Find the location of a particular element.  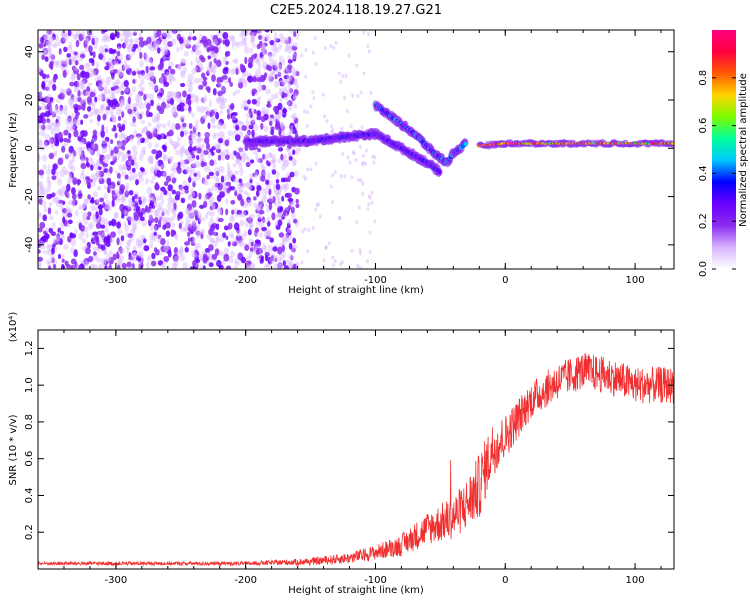

colorbar-gradient is located at coordinates (724, 149).